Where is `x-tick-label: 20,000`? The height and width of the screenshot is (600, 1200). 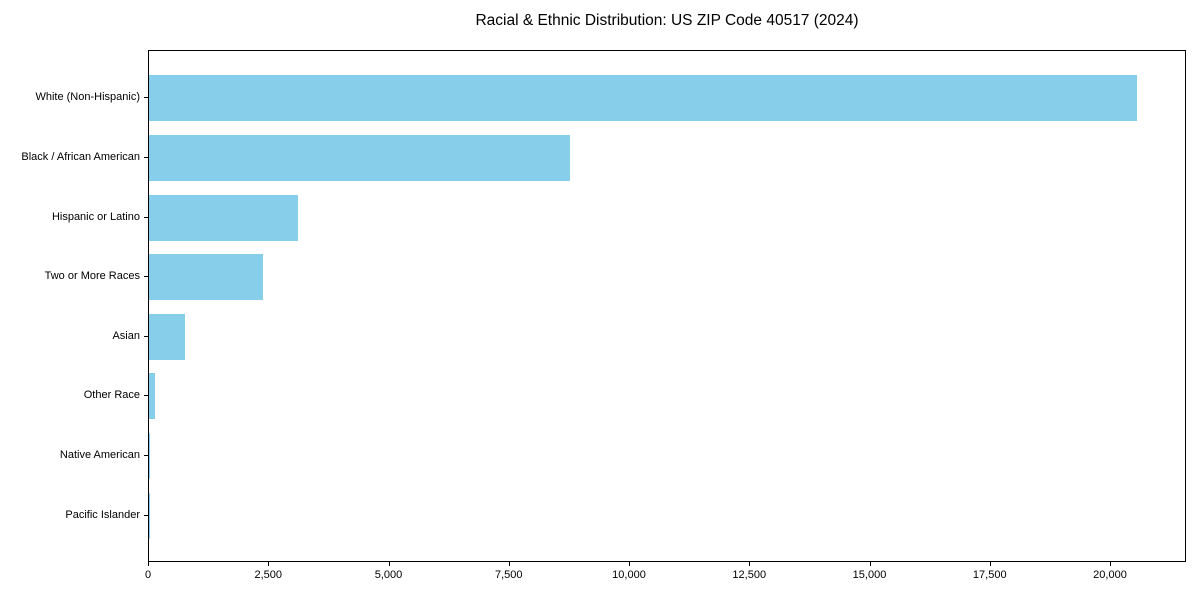 x-tick-label: 20,000 is located at coordinates (1110, 575).